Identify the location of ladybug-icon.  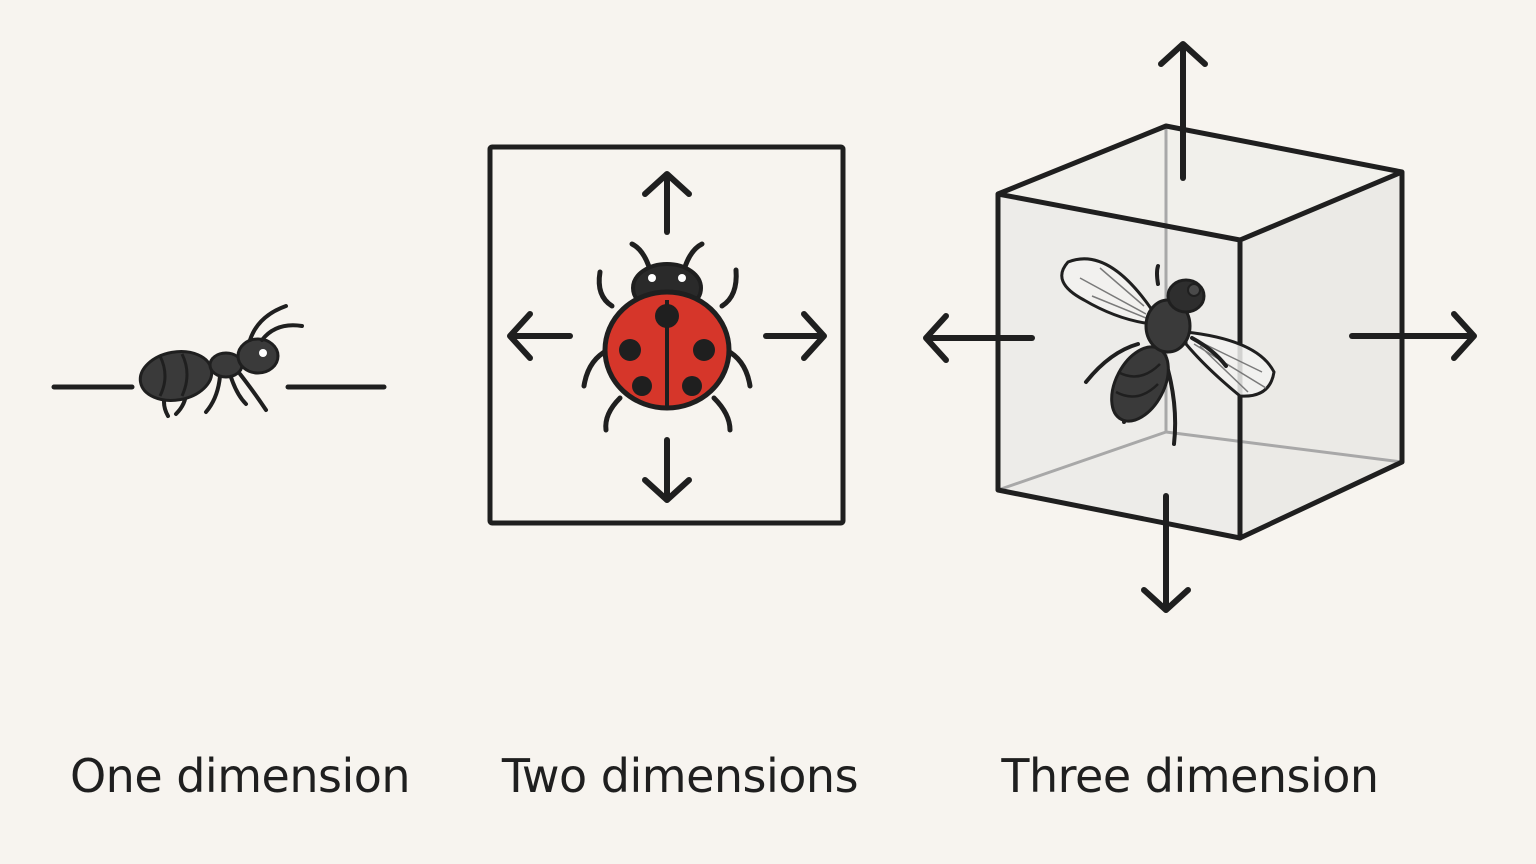
(667, 337).